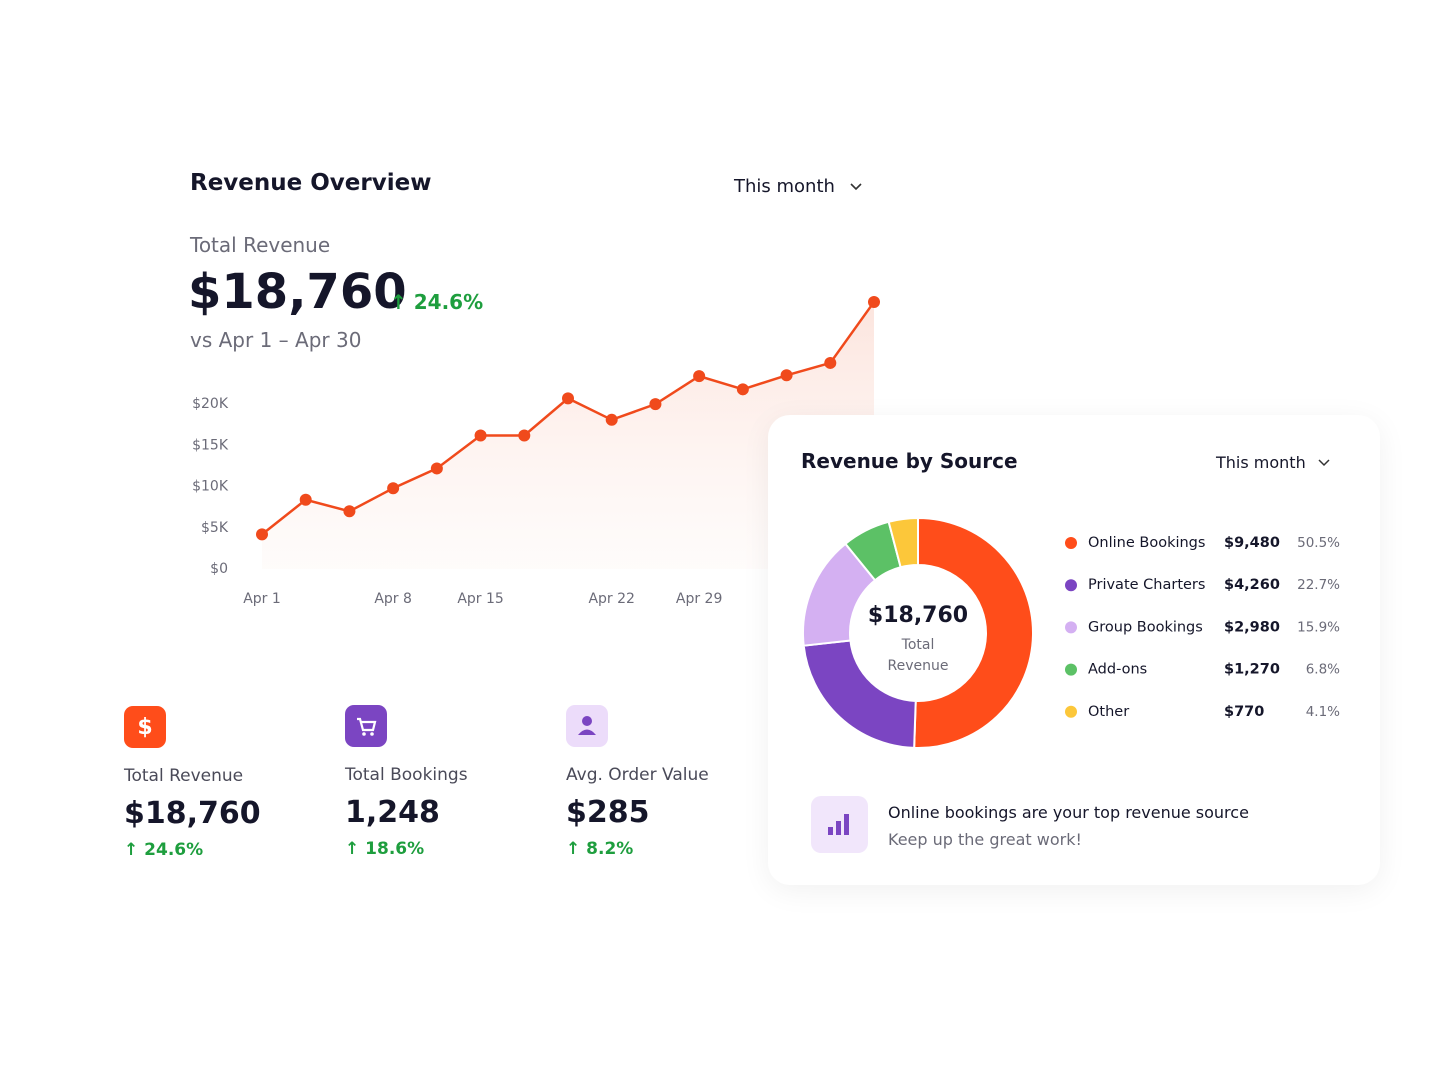 This screenshot has width=1448, height=1086. I want to click on stat-value: $18,760, so click(192, 813).